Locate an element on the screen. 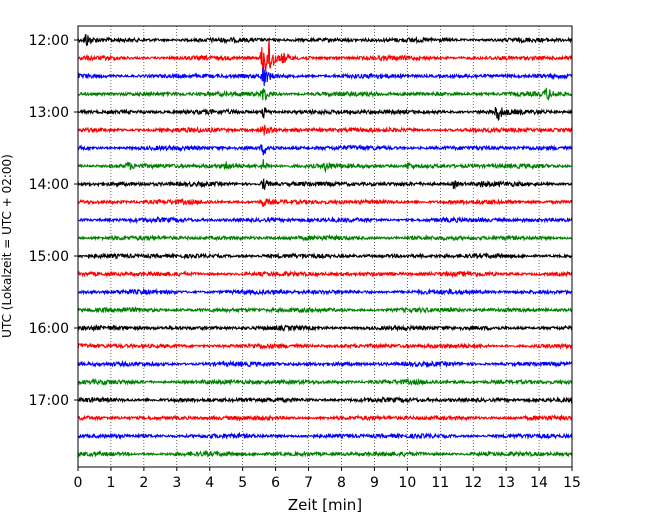  x-axis-label: Zeit [min] is located at coordinates (325, 505).